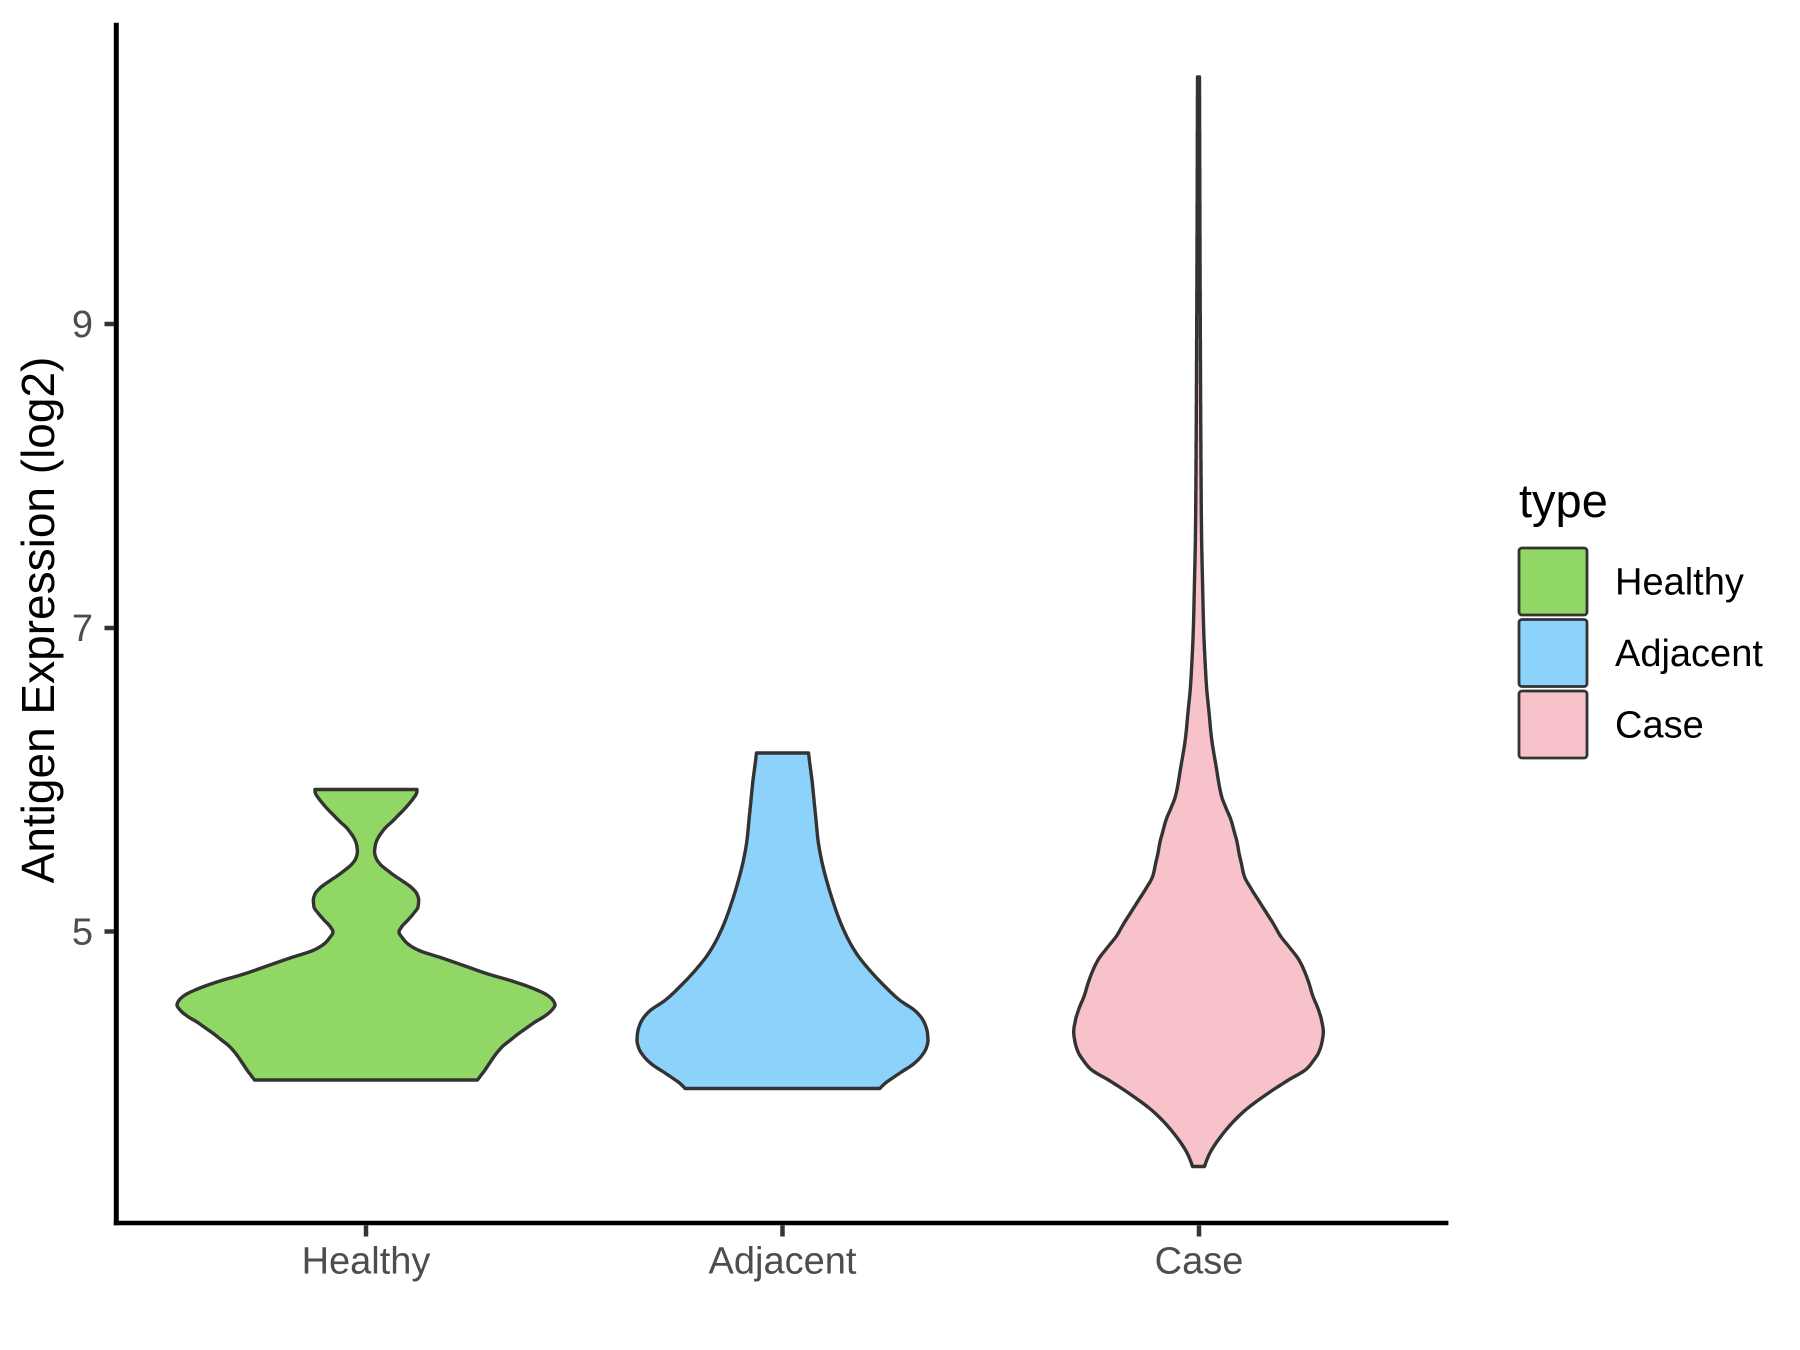  Describe the element at coordinates (38, 620) in the screenshot. I see `svg-text: Antigen Expression (log2)` at that location.